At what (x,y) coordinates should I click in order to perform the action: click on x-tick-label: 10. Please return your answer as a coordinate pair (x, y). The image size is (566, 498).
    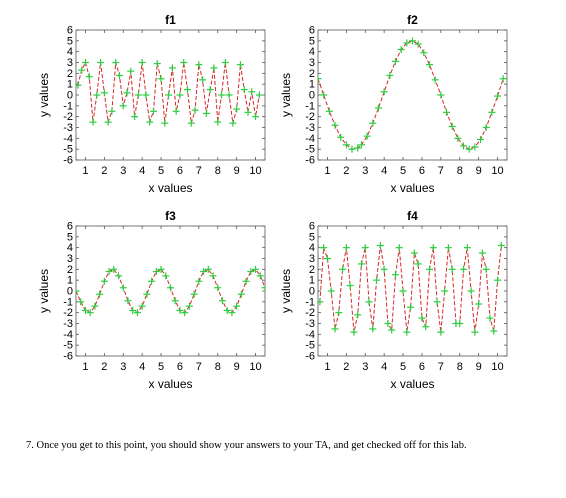
    Looking at the image, I should click on (497, 171).